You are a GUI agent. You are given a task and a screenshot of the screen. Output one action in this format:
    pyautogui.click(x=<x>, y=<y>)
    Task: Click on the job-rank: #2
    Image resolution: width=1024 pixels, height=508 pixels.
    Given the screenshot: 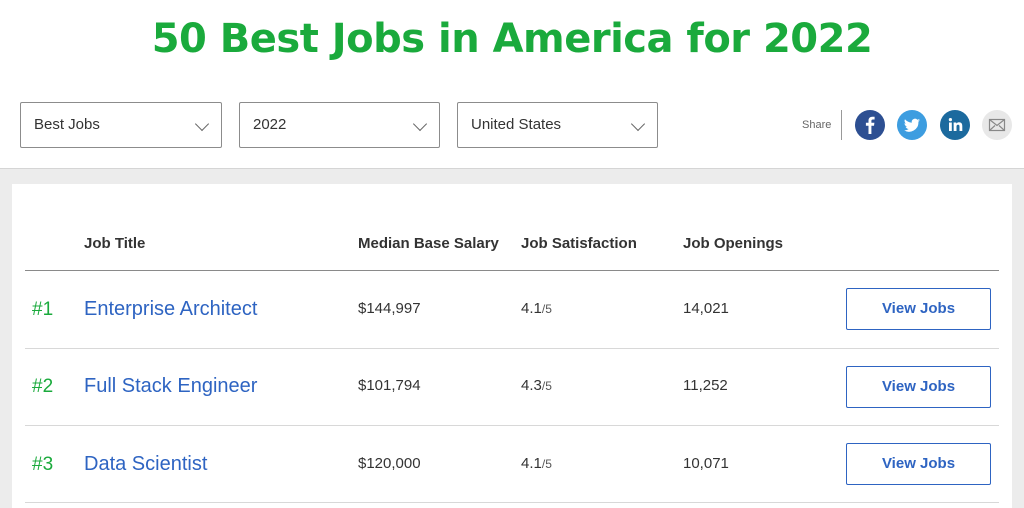 What is the action you would take?
    pyautogui.click(x=43, y=386)
    